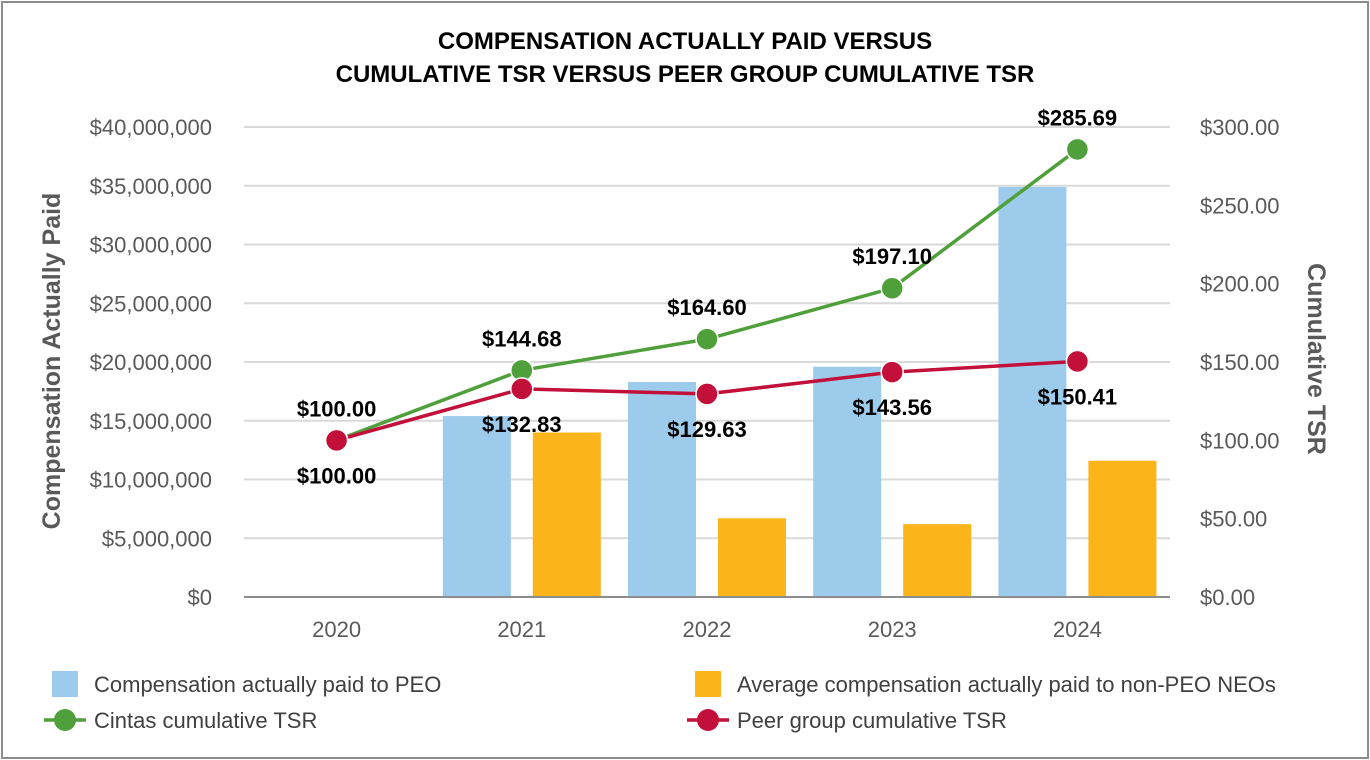 The image size is (1370, 760). Describe the element at coordinates (151, 480) in the screenshot. I see `y-tick-label: $10,000,000` at that location.